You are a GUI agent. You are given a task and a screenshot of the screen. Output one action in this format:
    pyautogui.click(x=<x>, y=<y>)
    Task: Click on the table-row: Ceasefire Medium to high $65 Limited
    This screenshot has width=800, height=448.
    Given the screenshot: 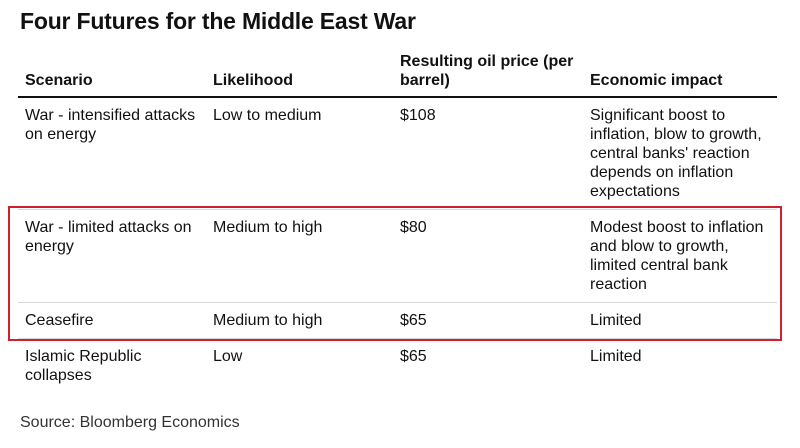 What is the action you would take?
    pyautogui.click(x=397, y=320)
    